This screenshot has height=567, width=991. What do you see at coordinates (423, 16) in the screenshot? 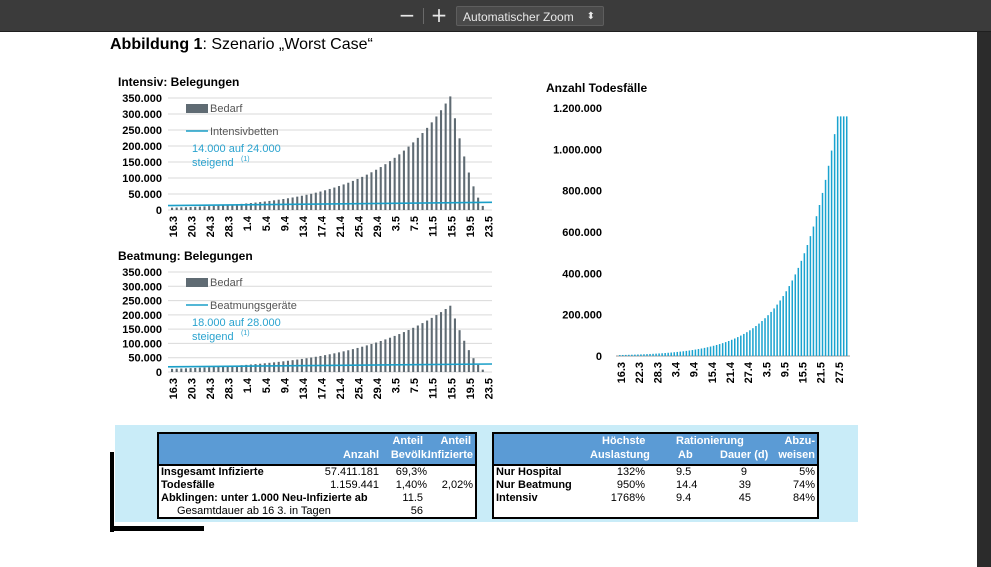
I see `toolbar-separator` at bounding box center [423, 16].